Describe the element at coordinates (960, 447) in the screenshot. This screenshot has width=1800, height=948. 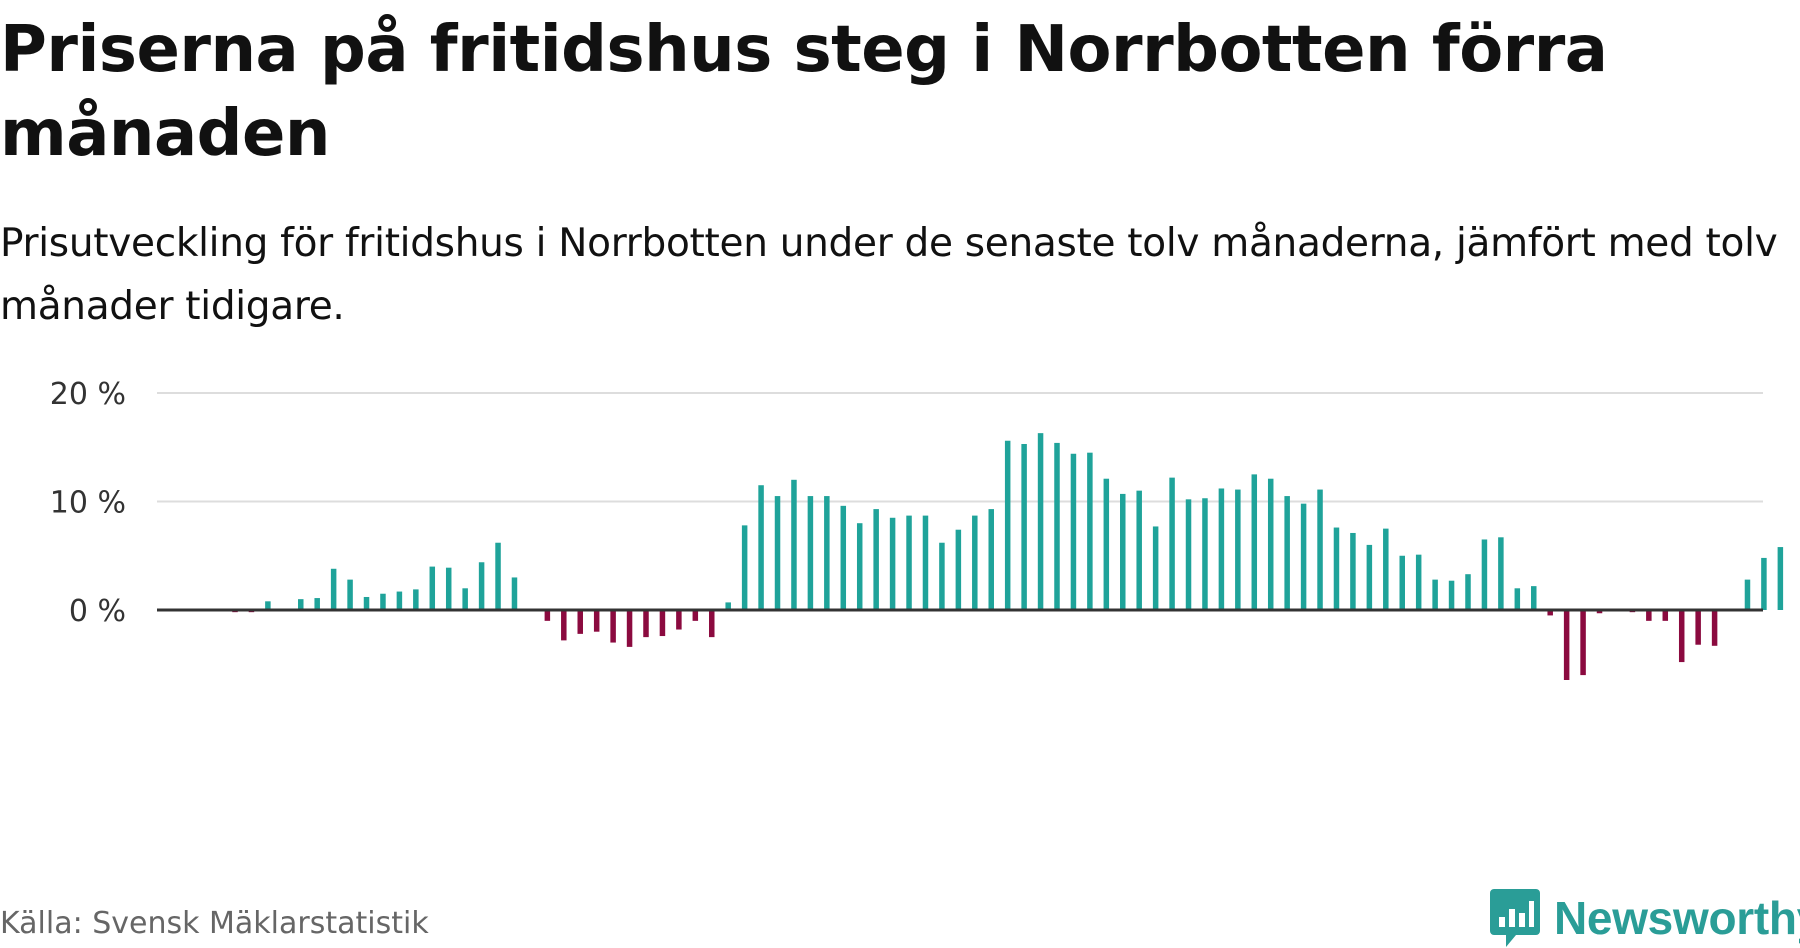
I see `grid-lines` at that location.